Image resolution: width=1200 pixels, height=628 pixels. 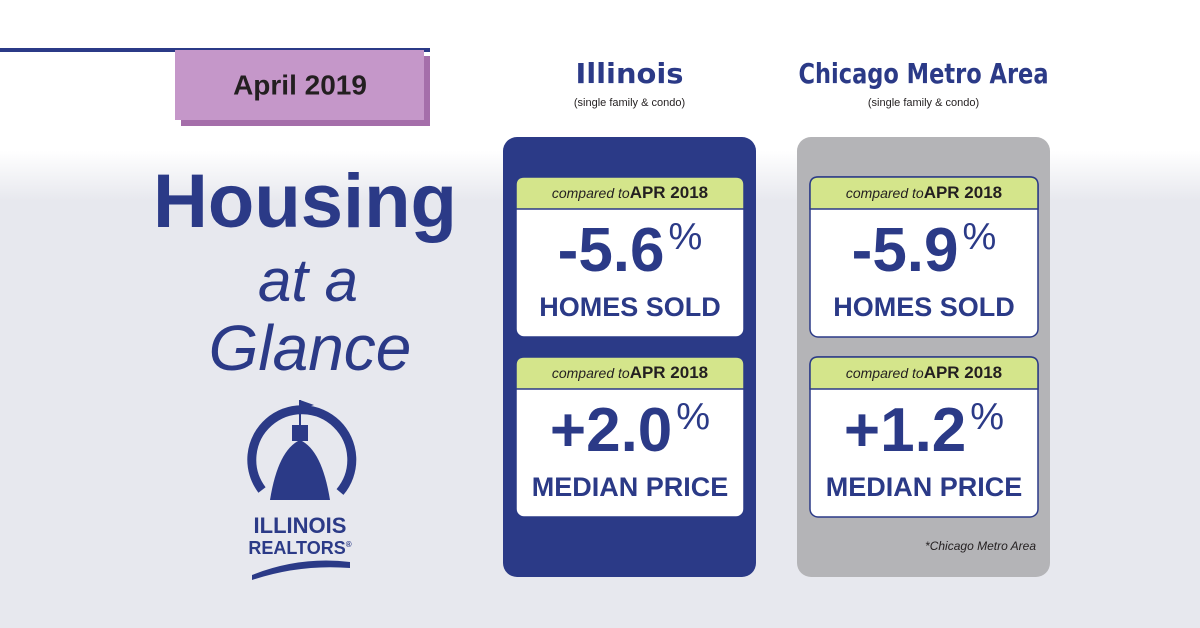 What do you see at coordinates (300, 433) in the screenshot?
I see `logo-cupola` at bounding box center [300, 433].